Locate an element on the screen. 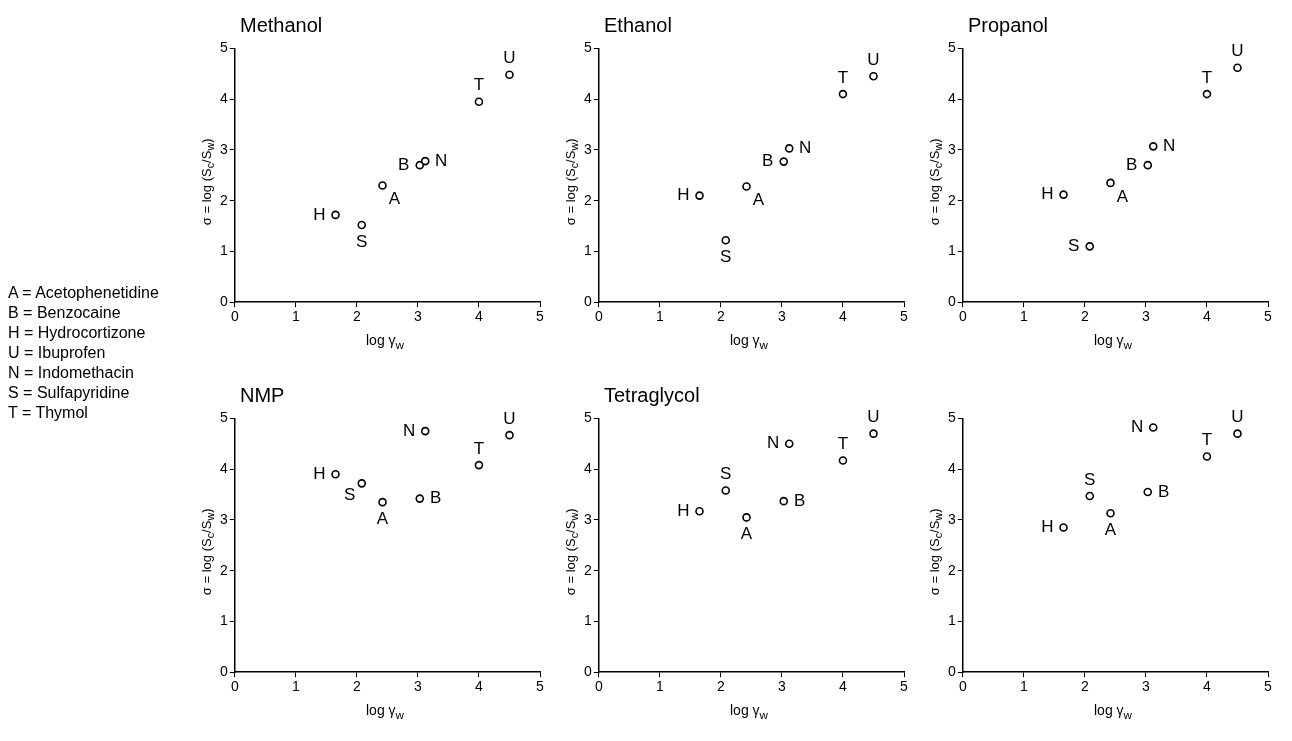 The width and height of the screenshot is (1292, 741). text: U = Ibuprofen is located at coordinates (57, 353).